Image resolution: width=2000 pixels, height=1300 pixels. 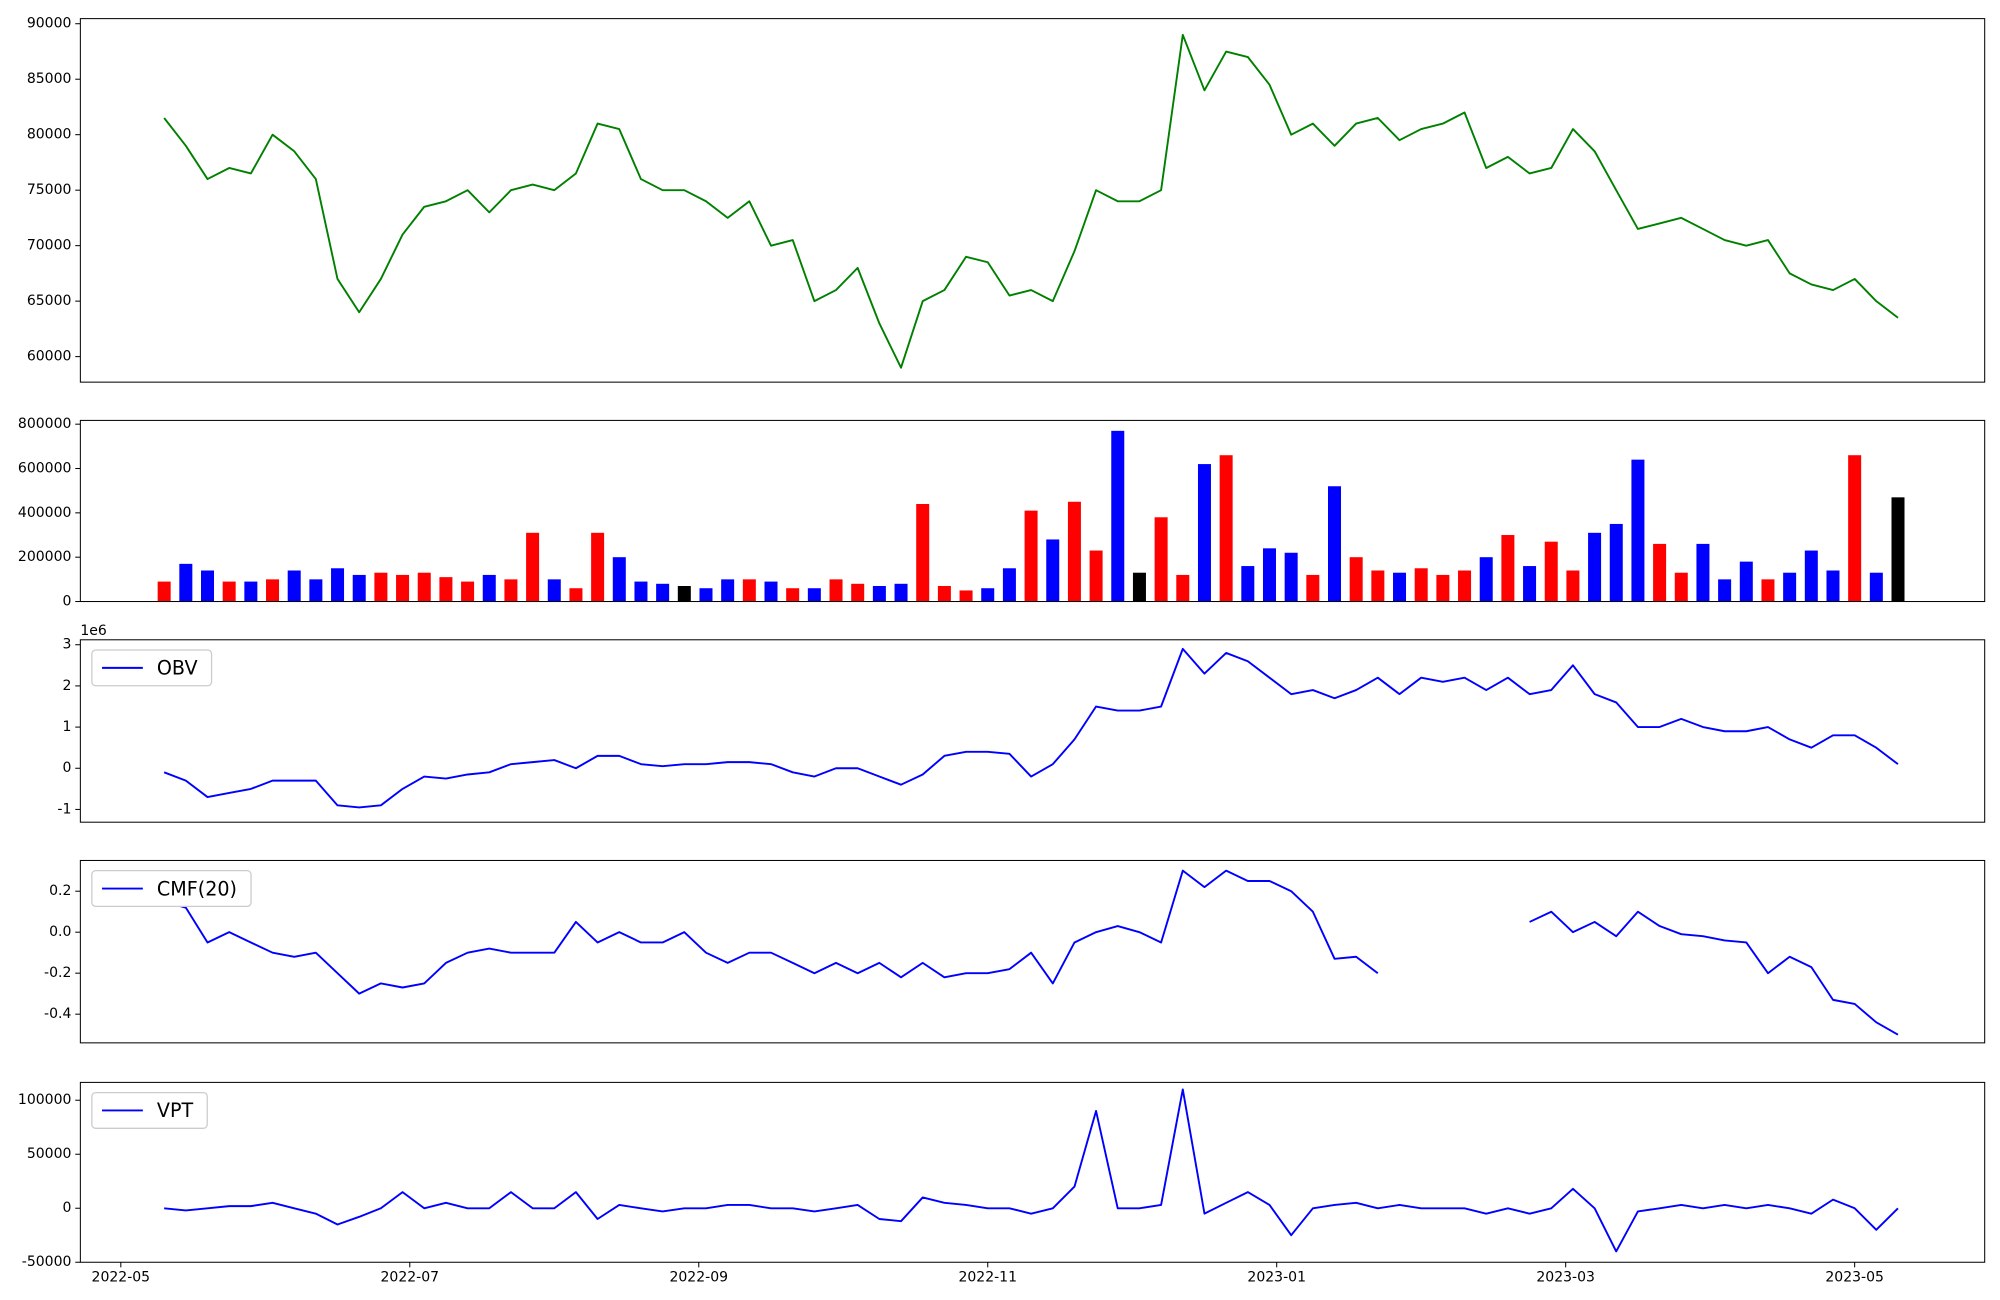 What do you see at coordinates (45, 424) in the screenshot?
I see `y-tick-label: 800000` at bounding box center [45, 424].